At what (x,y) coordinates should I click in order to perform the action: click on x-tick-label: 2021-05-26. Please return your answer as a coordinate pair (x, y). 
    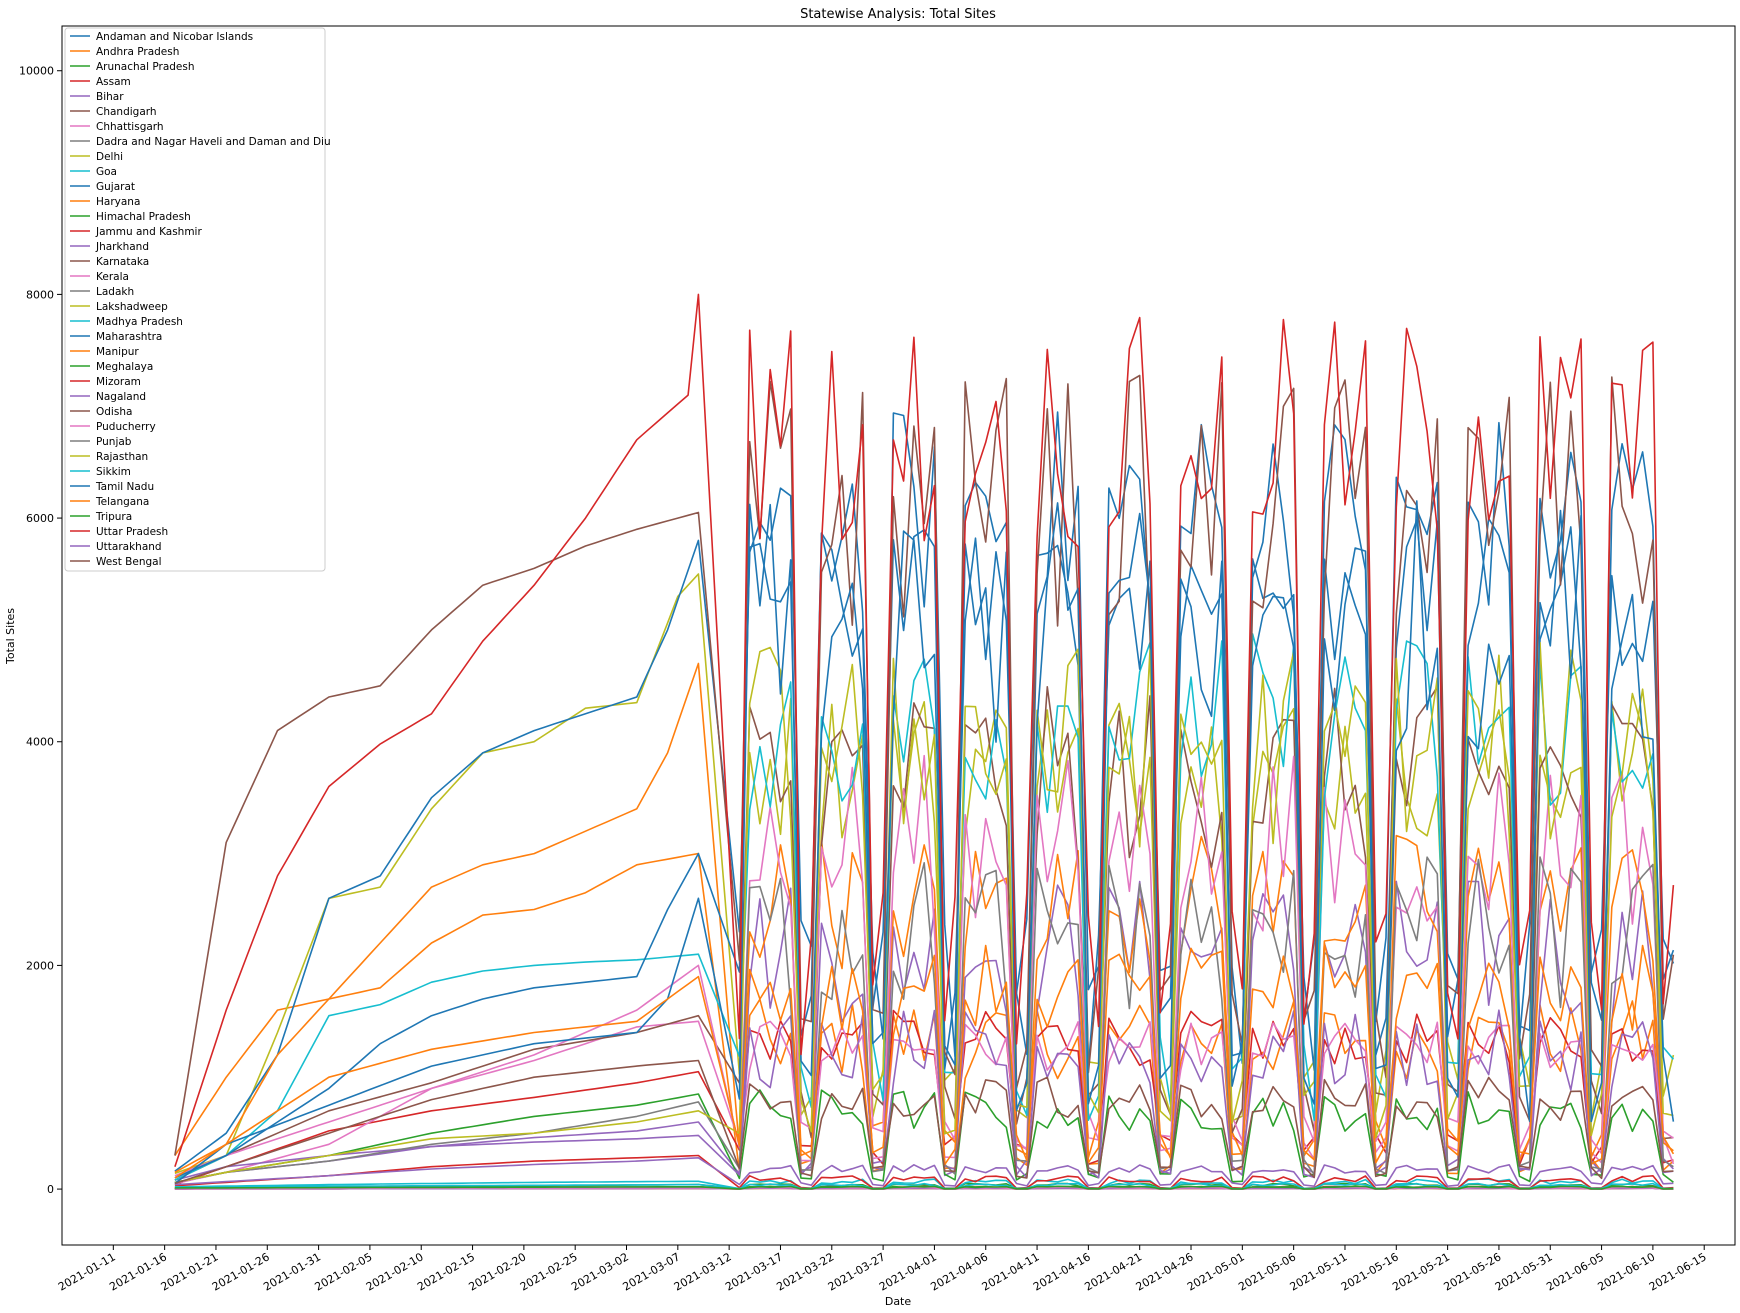
    Looking at the image, I should click on (1473, 1271).